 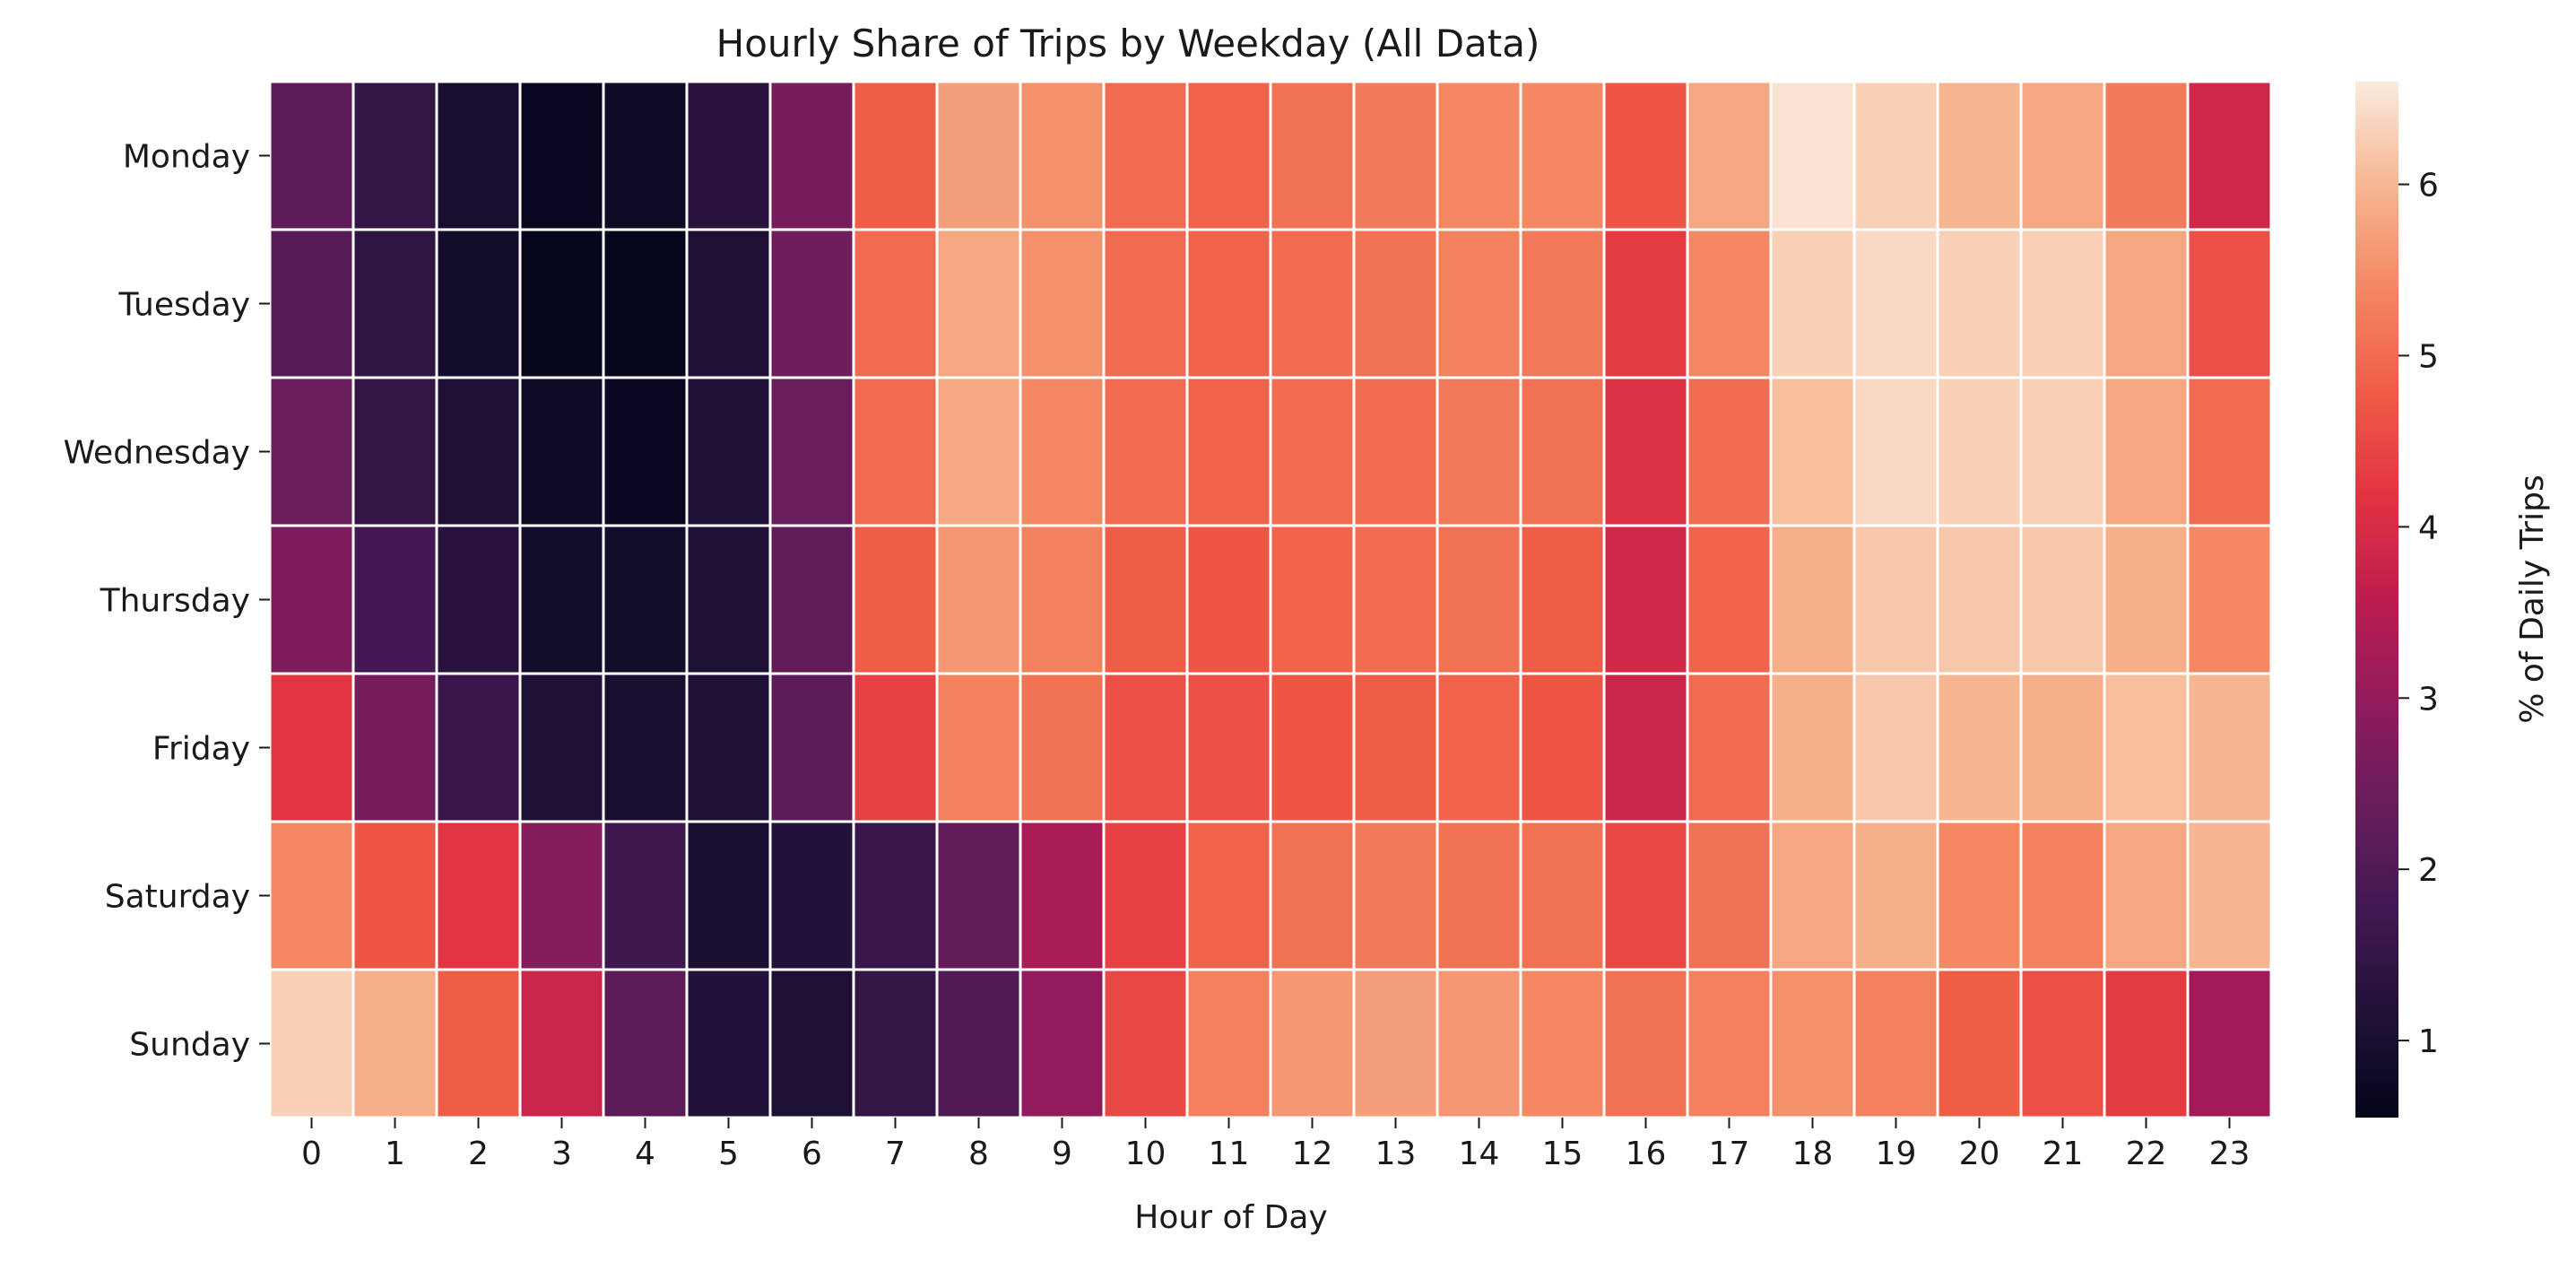 I want to click on x-tick-label: 8, so click(x=978, y=1154).